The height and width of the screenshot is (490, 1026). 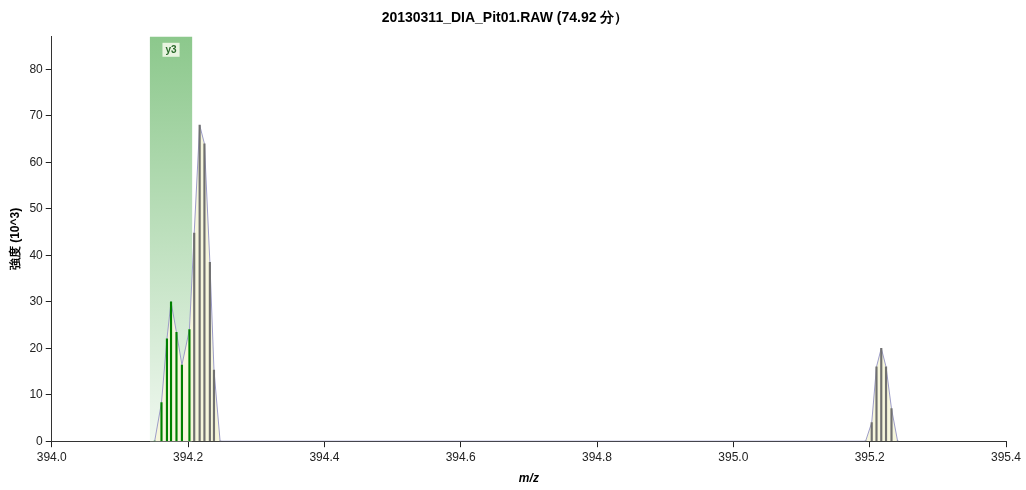 What do you see at coordinates (14, 239) in the screenshot?
I see `y-axis-title: 強度 (10^3)` at bounding box center [14, 239].